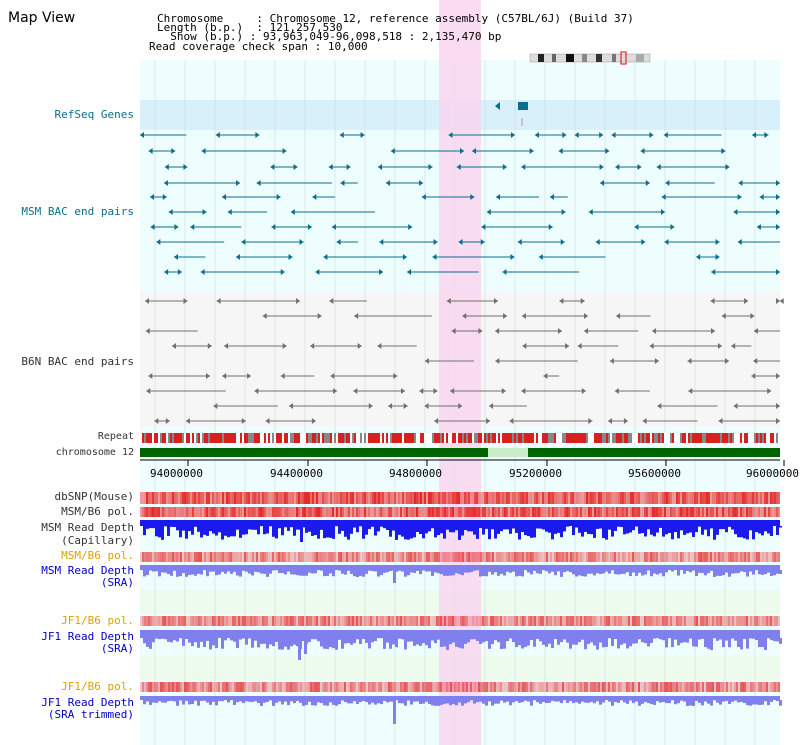 Image resolution: width=800 pixels, height=745 pixels. What do you see at coordinates (284, 346) in the screenshot?
I see `b6n-bac-pair-head` at bounding box center [284, 346].